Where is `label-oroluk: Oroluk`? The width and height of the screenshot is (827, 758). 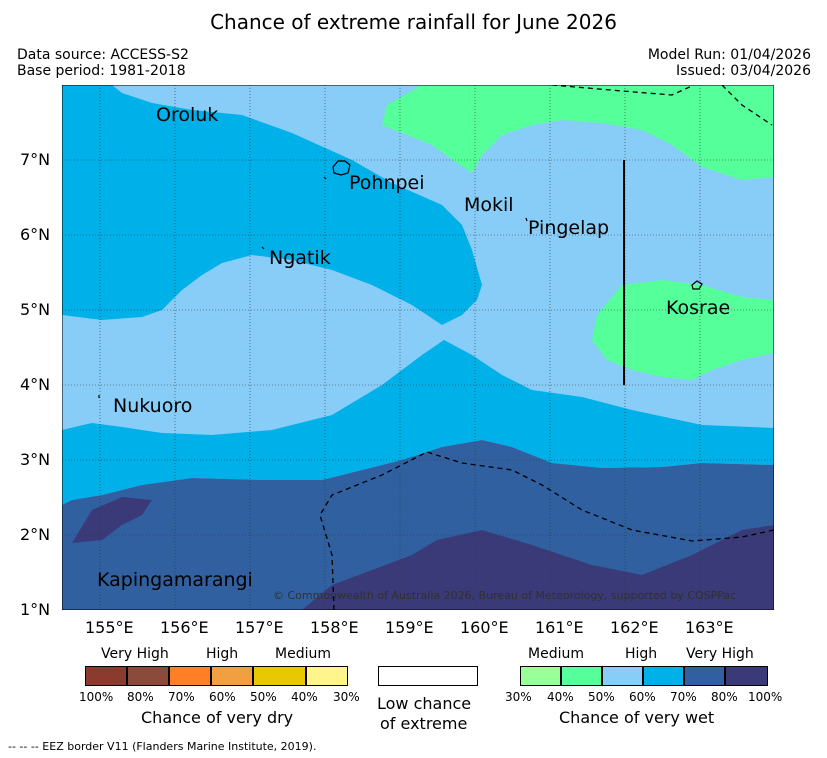
label-oroluk: Oroluk is located at coordinates (187, 115).